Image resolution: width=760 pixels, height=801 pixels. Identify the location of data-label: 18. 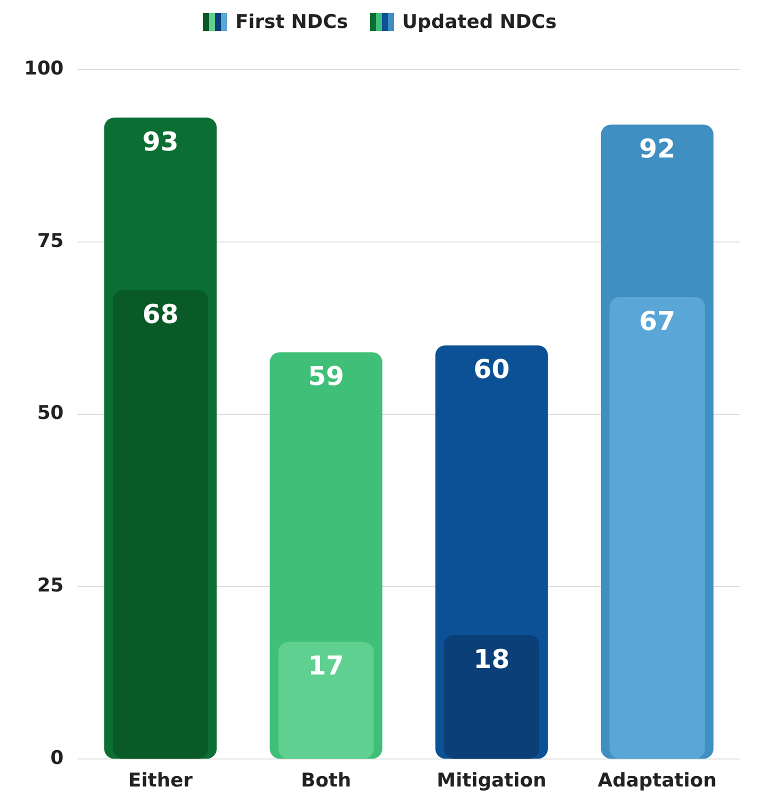
(492, 659).